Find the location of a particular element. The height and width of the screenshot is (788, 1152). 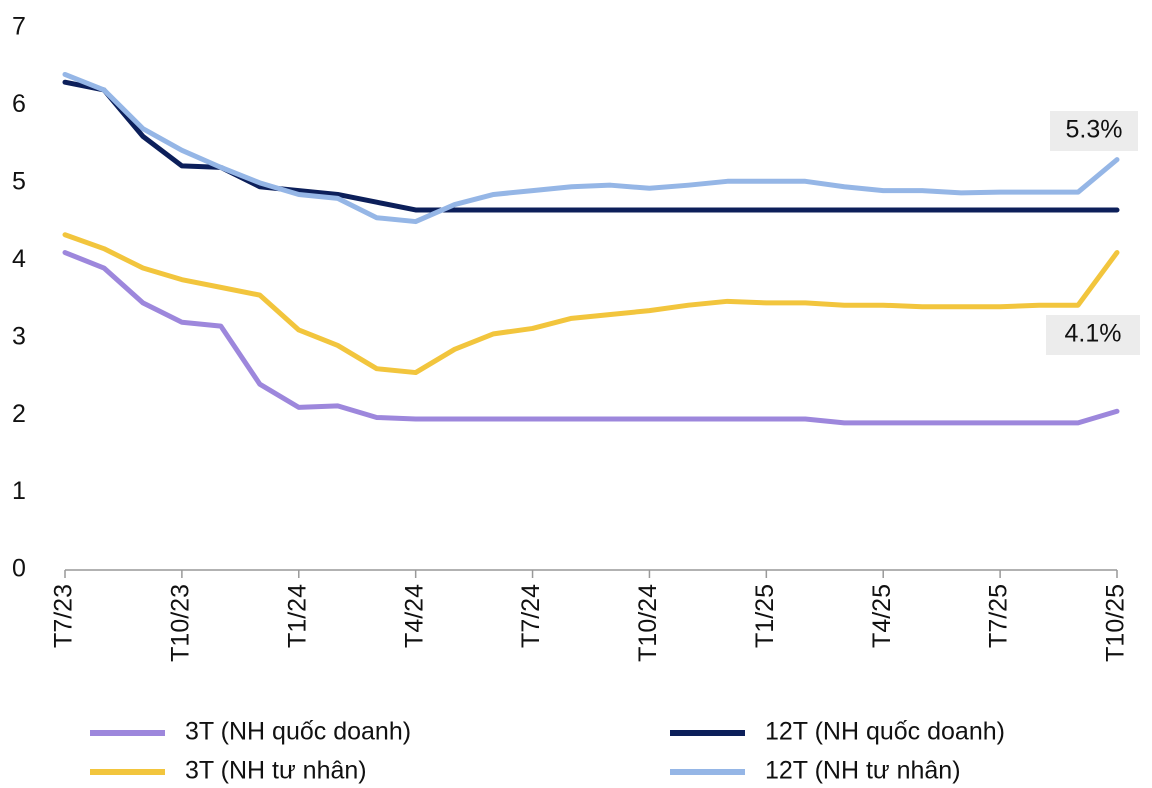

legend-label: 12T (NH tư nhân) is located at coordinates (863, 771).